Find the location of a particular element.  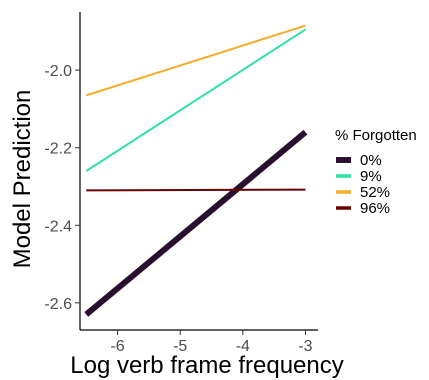

legend: % Forgotten 0%9%52%96% is located at coordinates (376, 172).